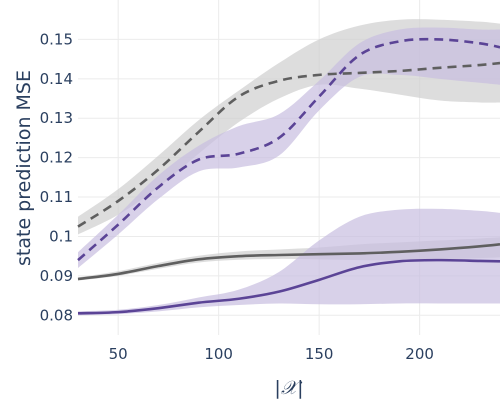 This screenshot has width=500, height=405. I want to click on series-line-gray-solid, so click(288, 262).